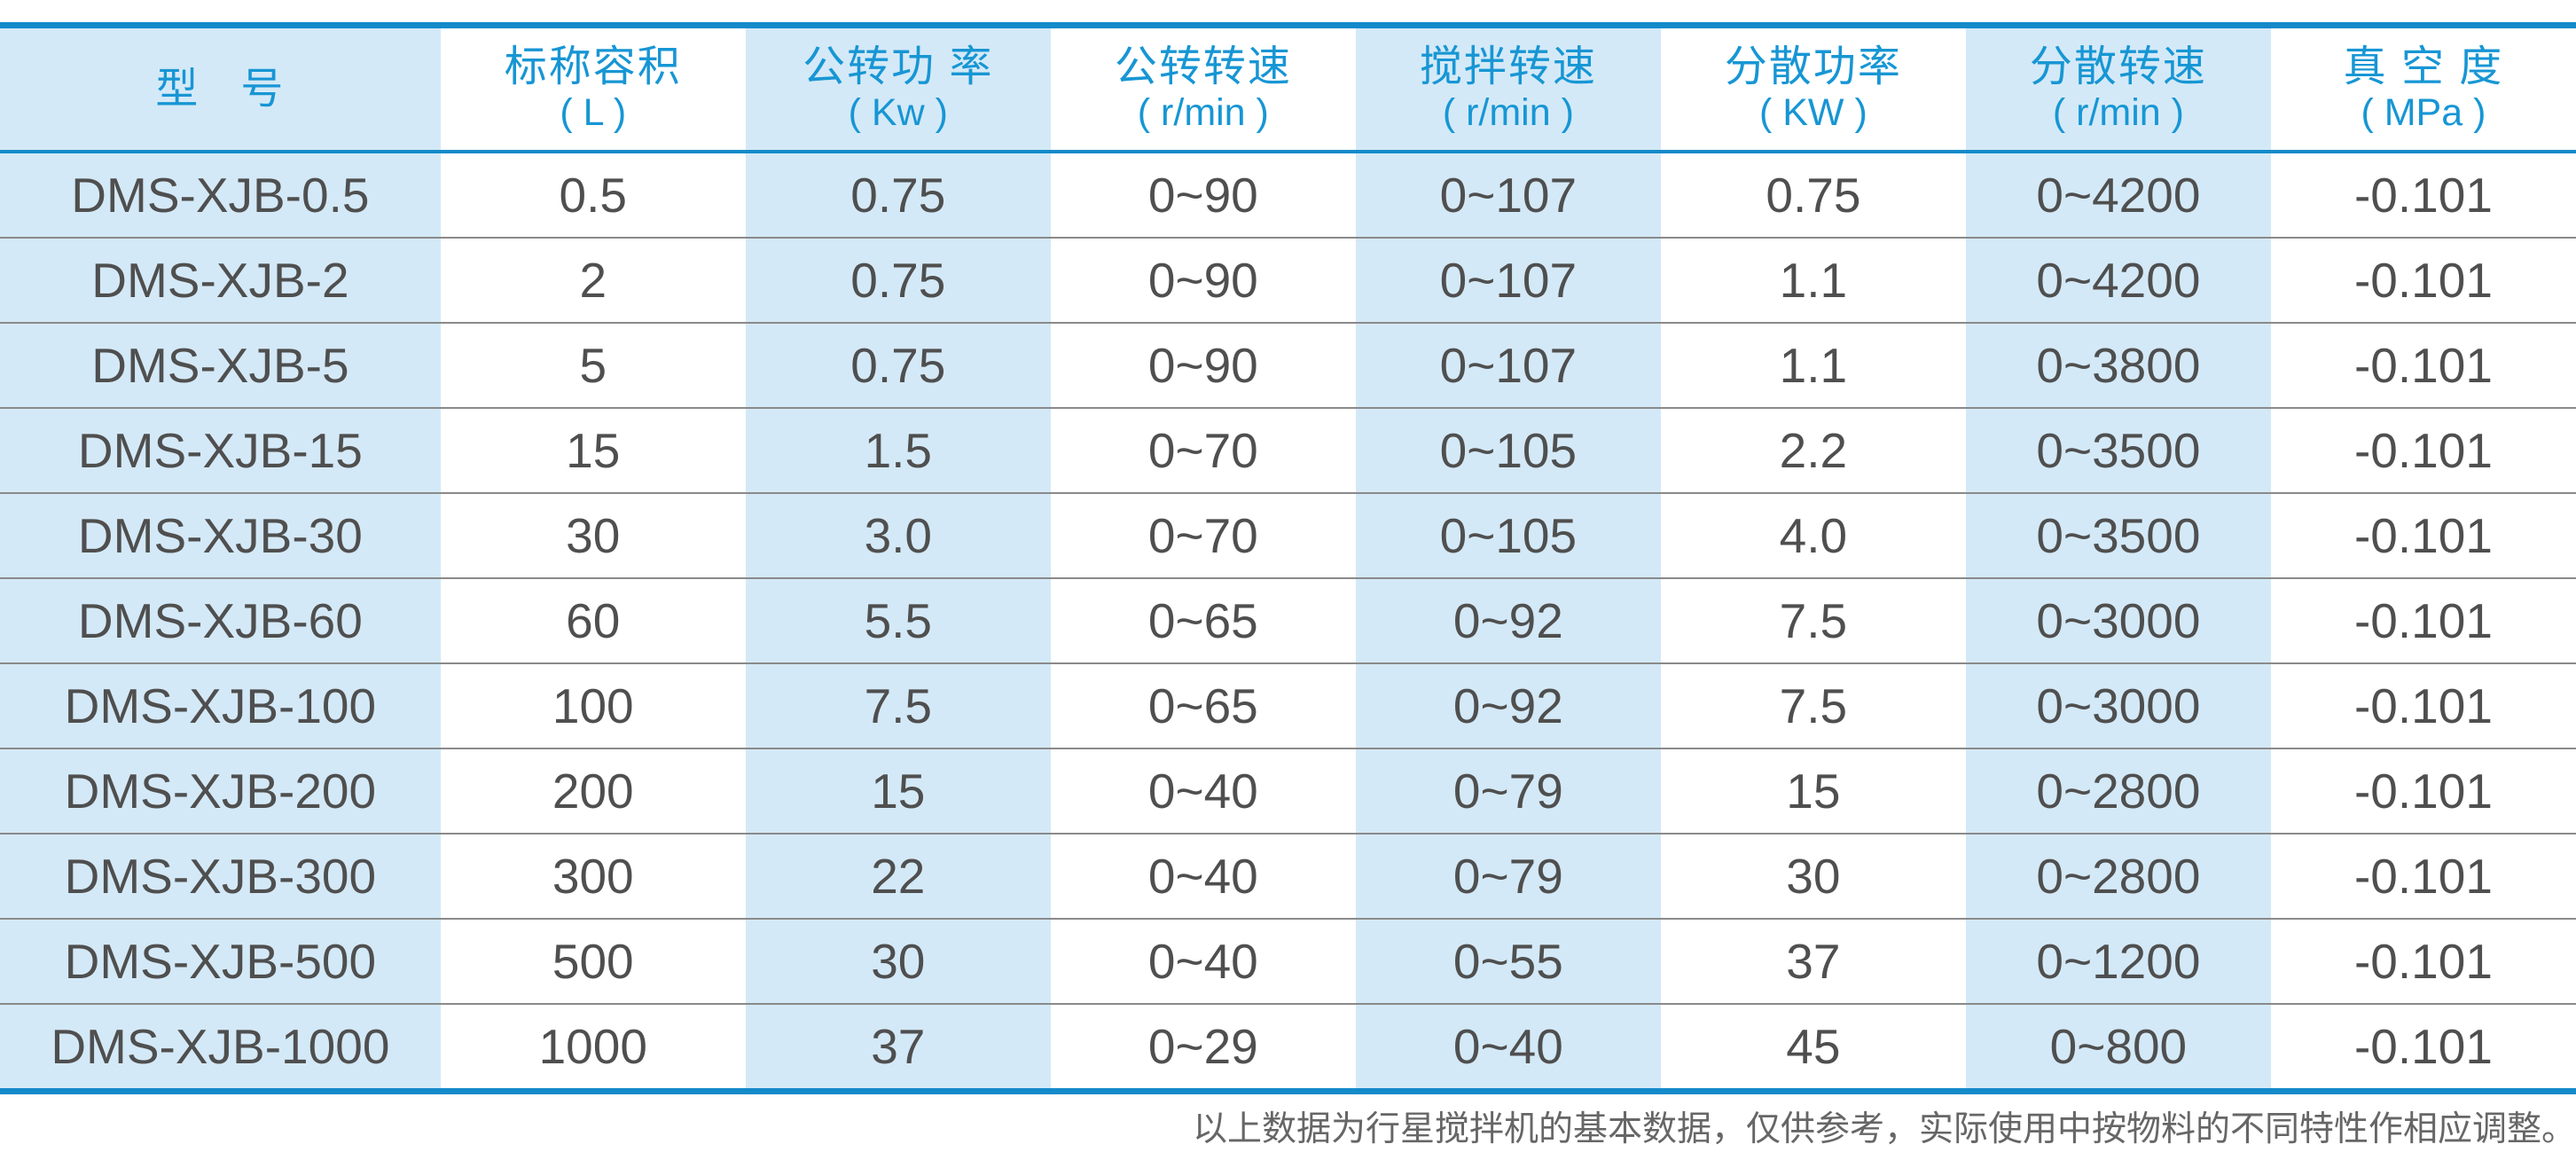 Image resolution: width=2576 pixels, height=1152 pixels. What do you see at coordinates (220, 1047) in the screenshot?
I see `model-cell: DMS-XJB-1000` at bounding box center [220, 1047].